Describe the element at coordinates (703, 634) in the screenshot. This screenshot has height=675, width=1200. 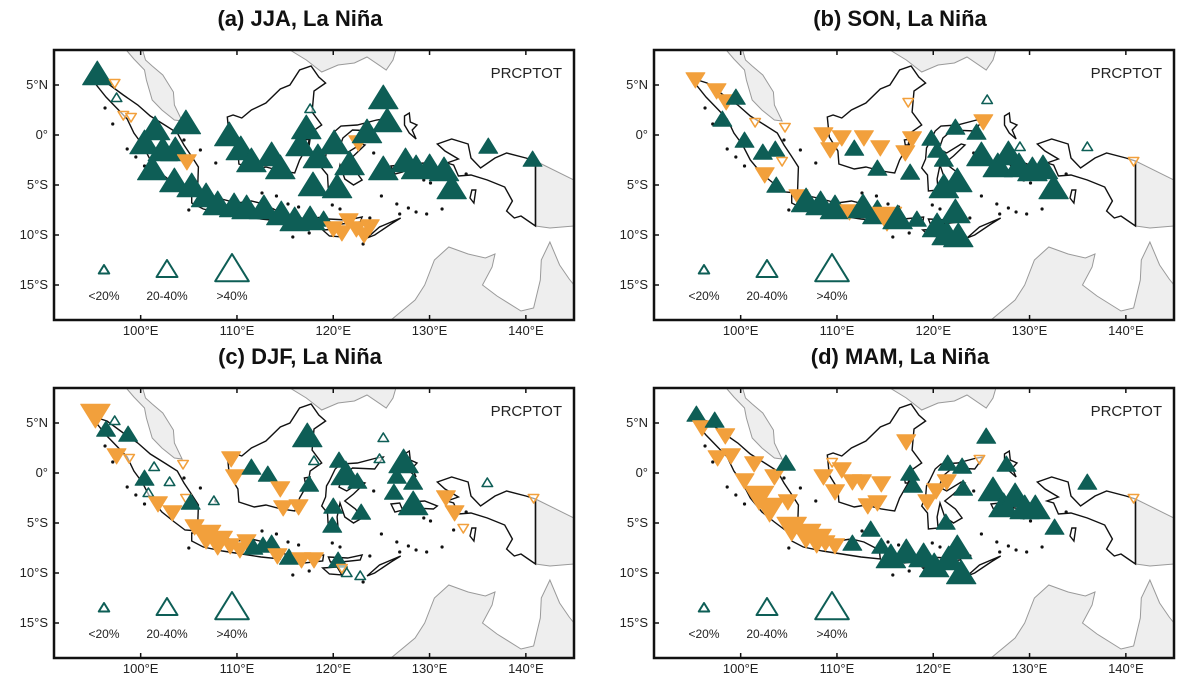
I see `legend-label: <20%` at that location.